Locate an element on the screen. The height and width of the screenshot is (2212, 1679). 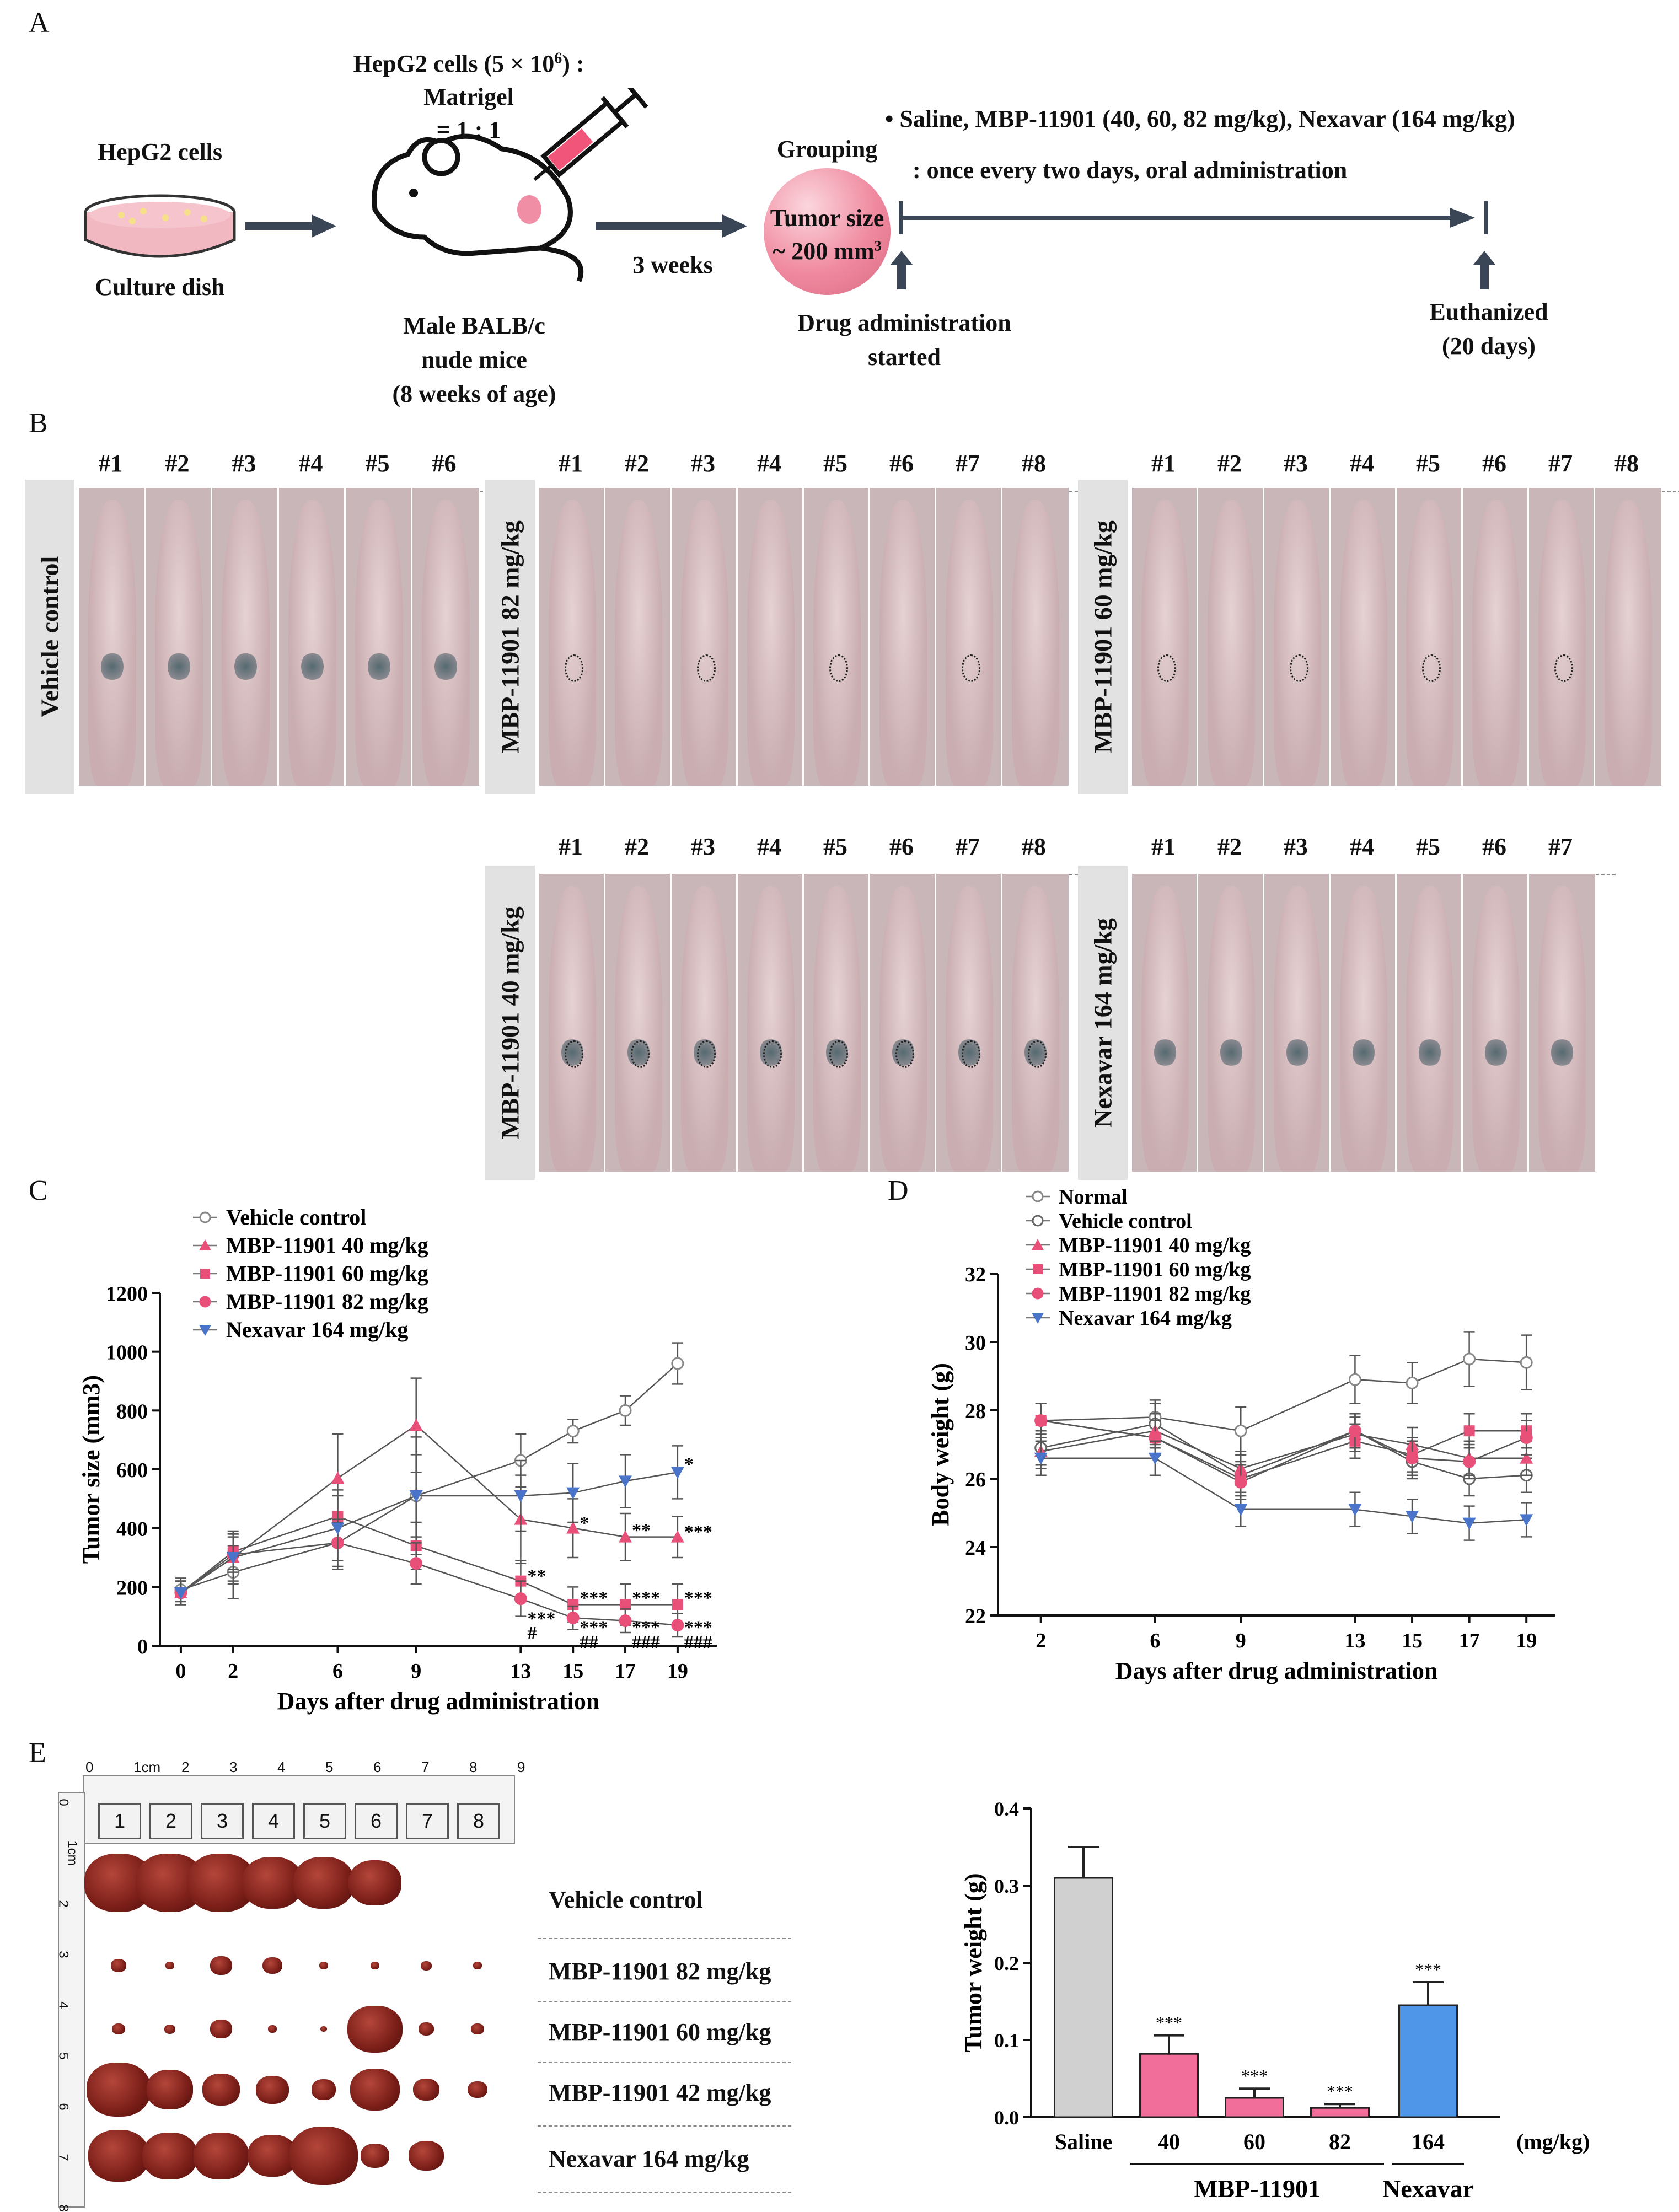
significance-mark: ** is located at coordinates (536, 1576).